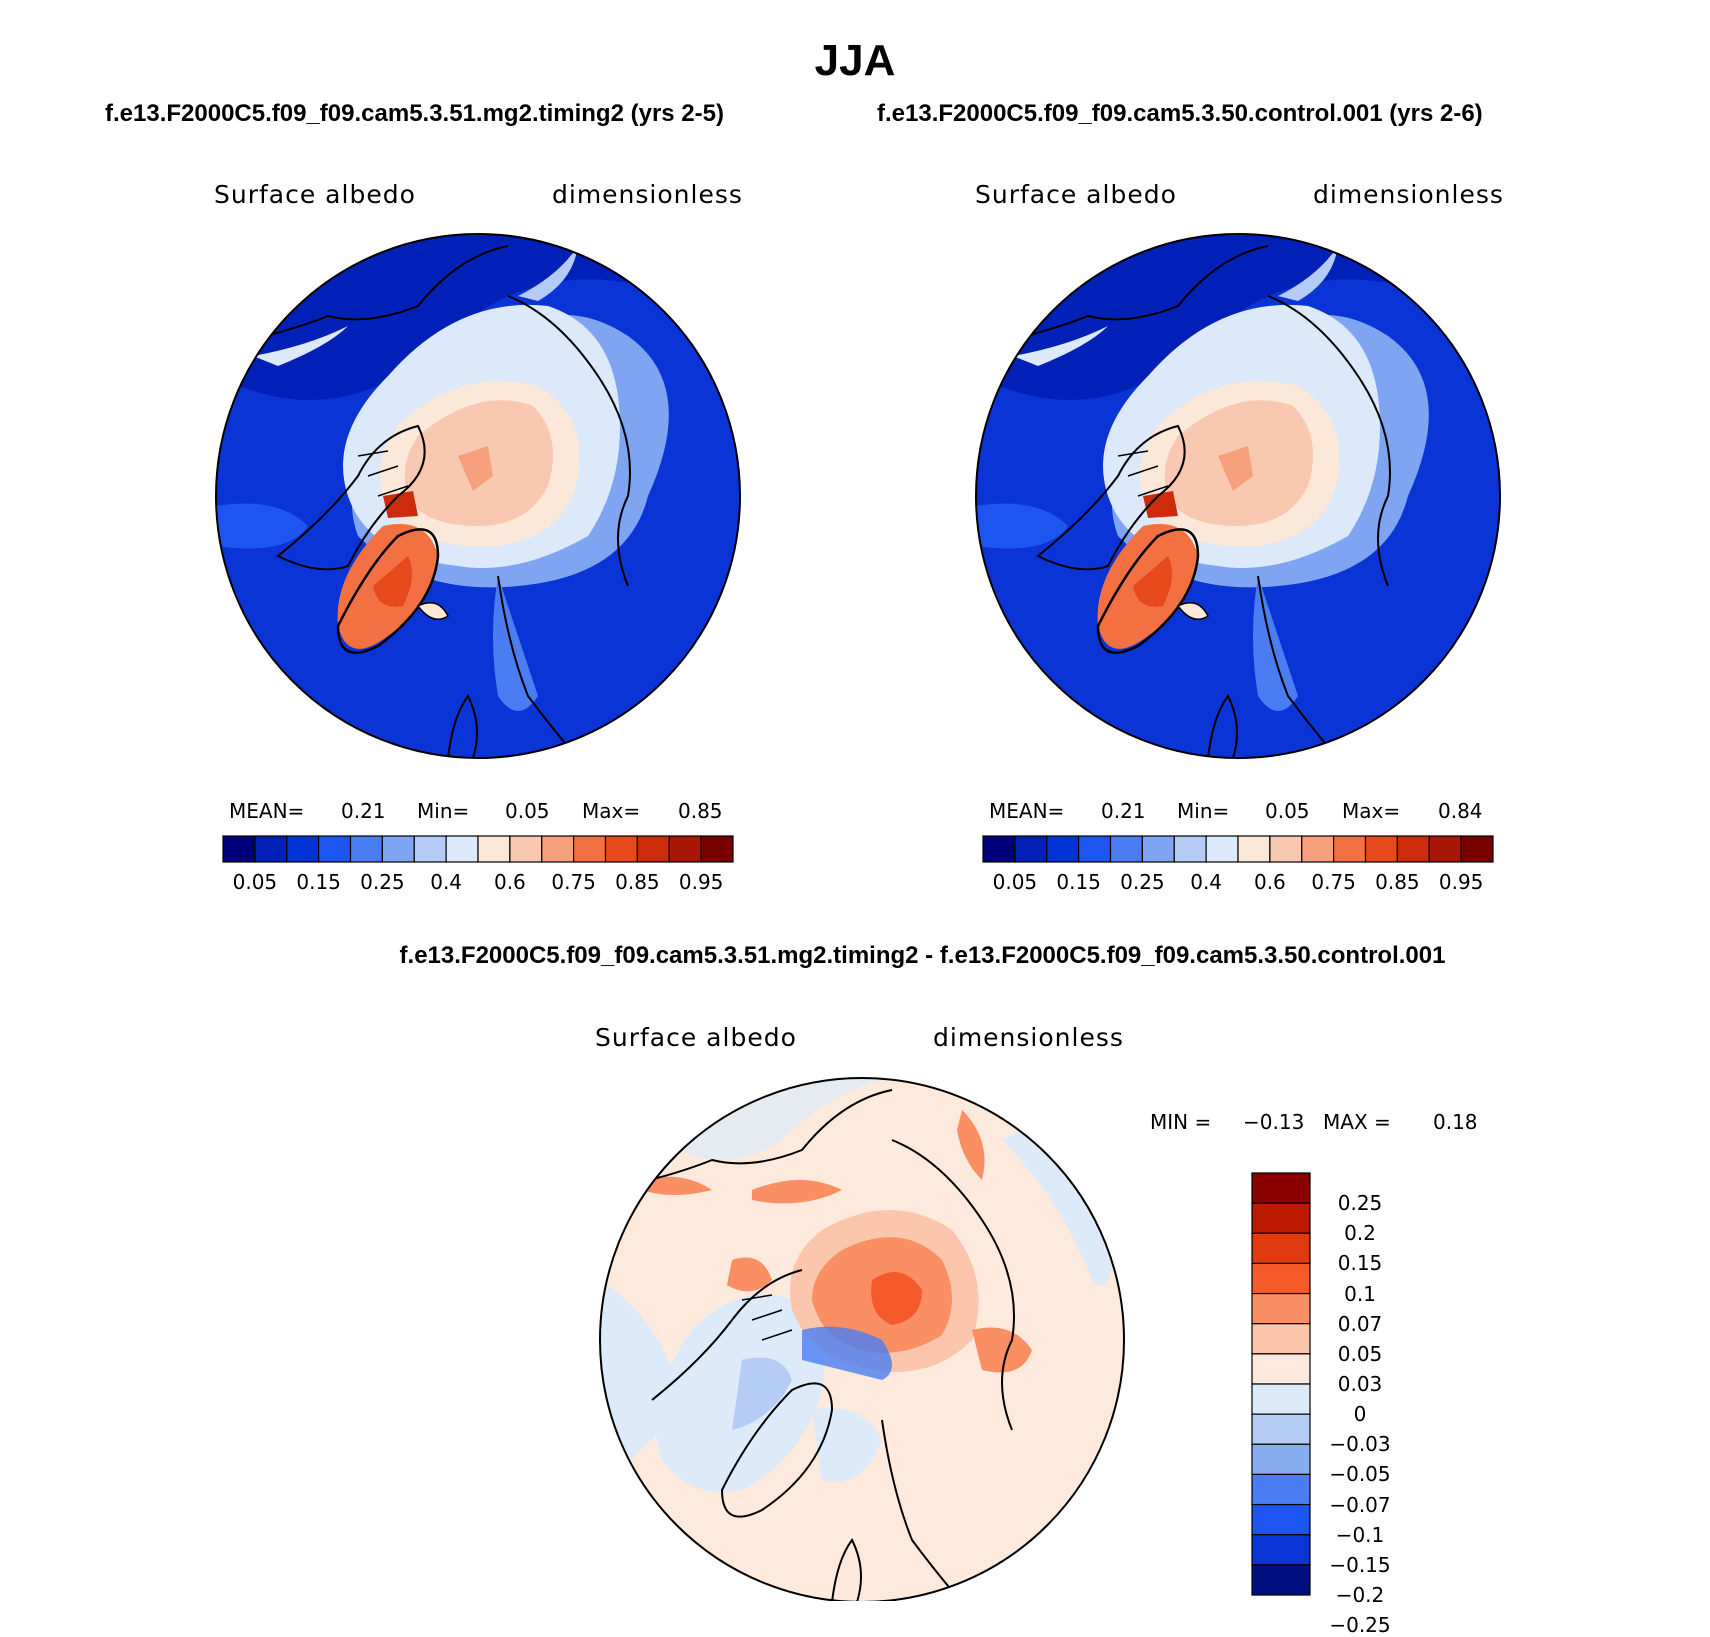 The width and height of the screenshot is (1710, 1637). What do you see at coordinates (509, 882) in the screenshot?
I see `panel-a-colorbar-label: 0.6` at bounding box center [509, 882].